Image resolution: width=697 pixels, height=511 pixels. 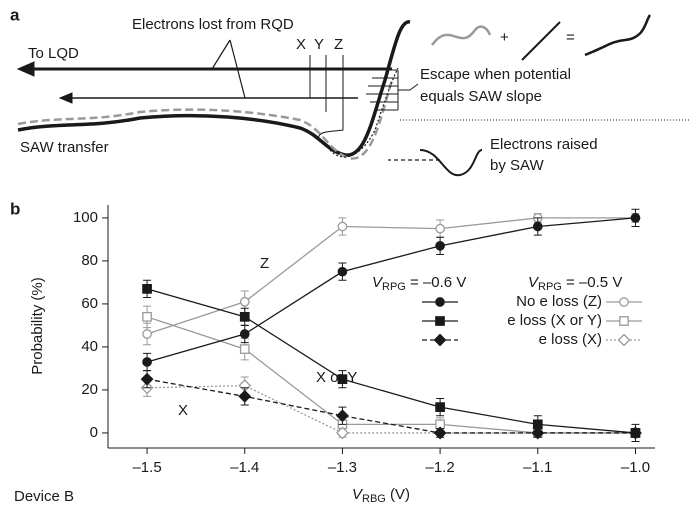 What do you see at coordinates (364, 112) in the screenshot?
I see `dotted-curve` at bounding box center [364, 112].